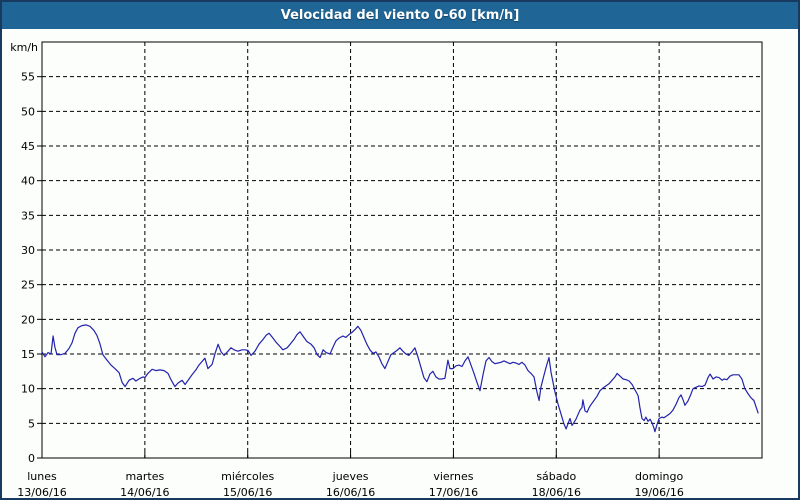  I want to click on title-bar: Velocidad del viento 0-60 [km/h], so click(400, 15).